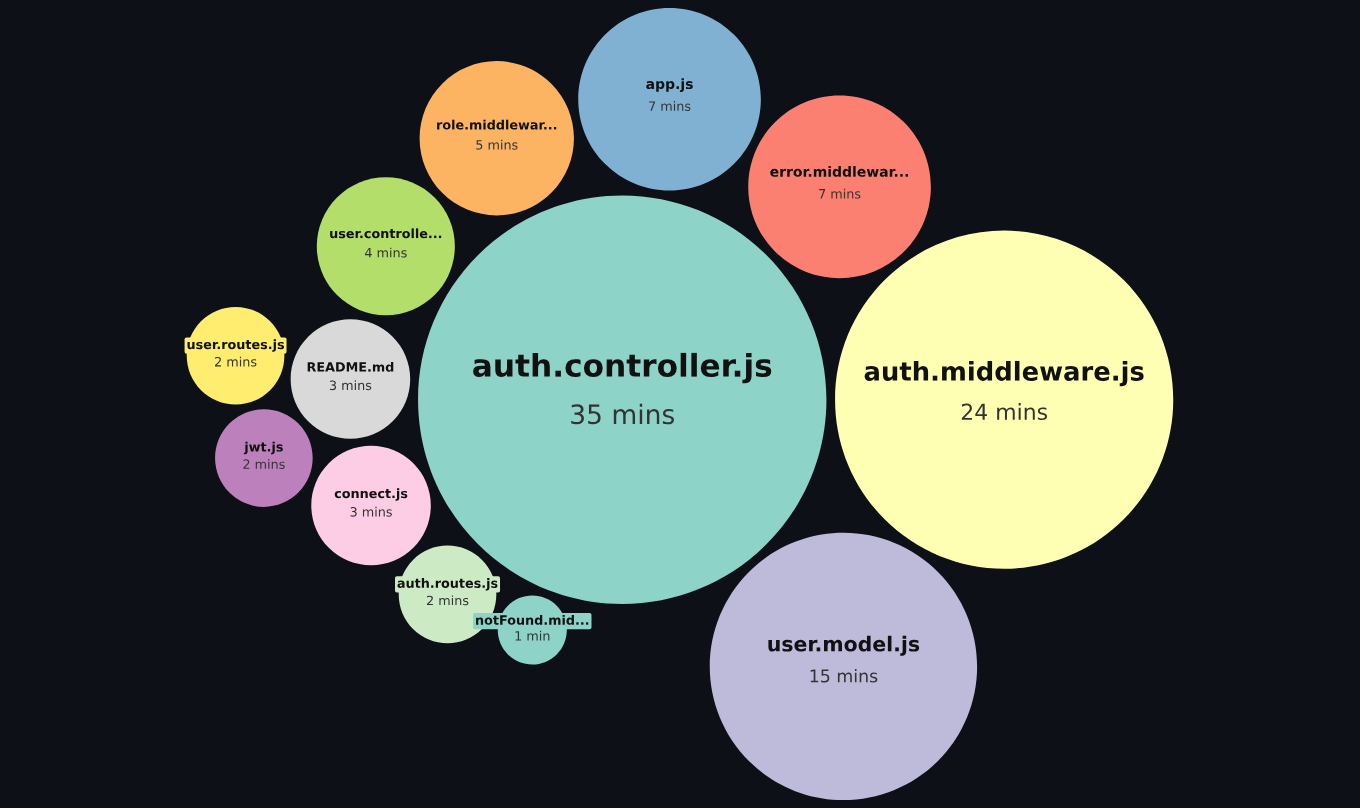 Image resolution: width=1360 pixels, height=808 pixels. Describe the element at coordinates (622, 414) in the screenshot. I see `data-label: 35 mins` at that location.